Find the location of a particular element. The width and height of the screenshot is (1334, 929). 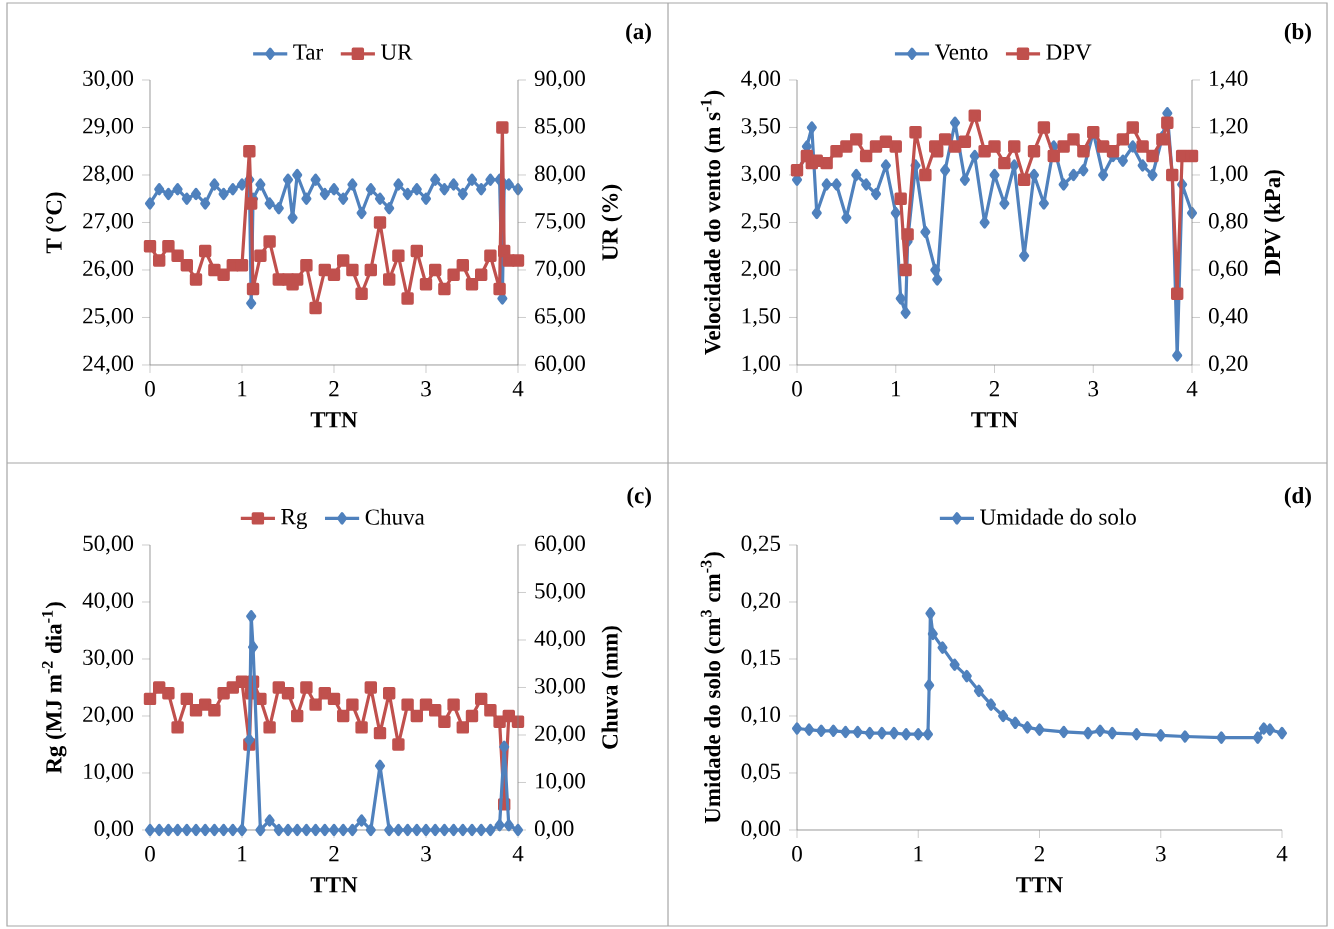

y-tick-label: 20,00 is located at coordinates (108, 716).